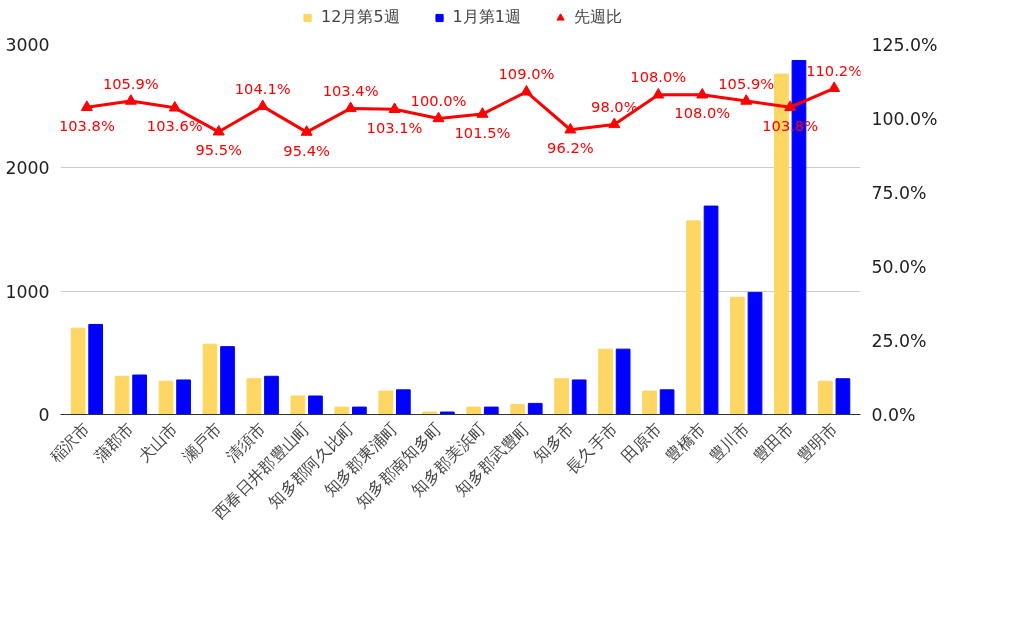 The height and width of the screenshot is (633, 1024). Describe the element at coordinates (899, 340) in the screenshot. I see `y2-tick-label: 25.0%` at that location.